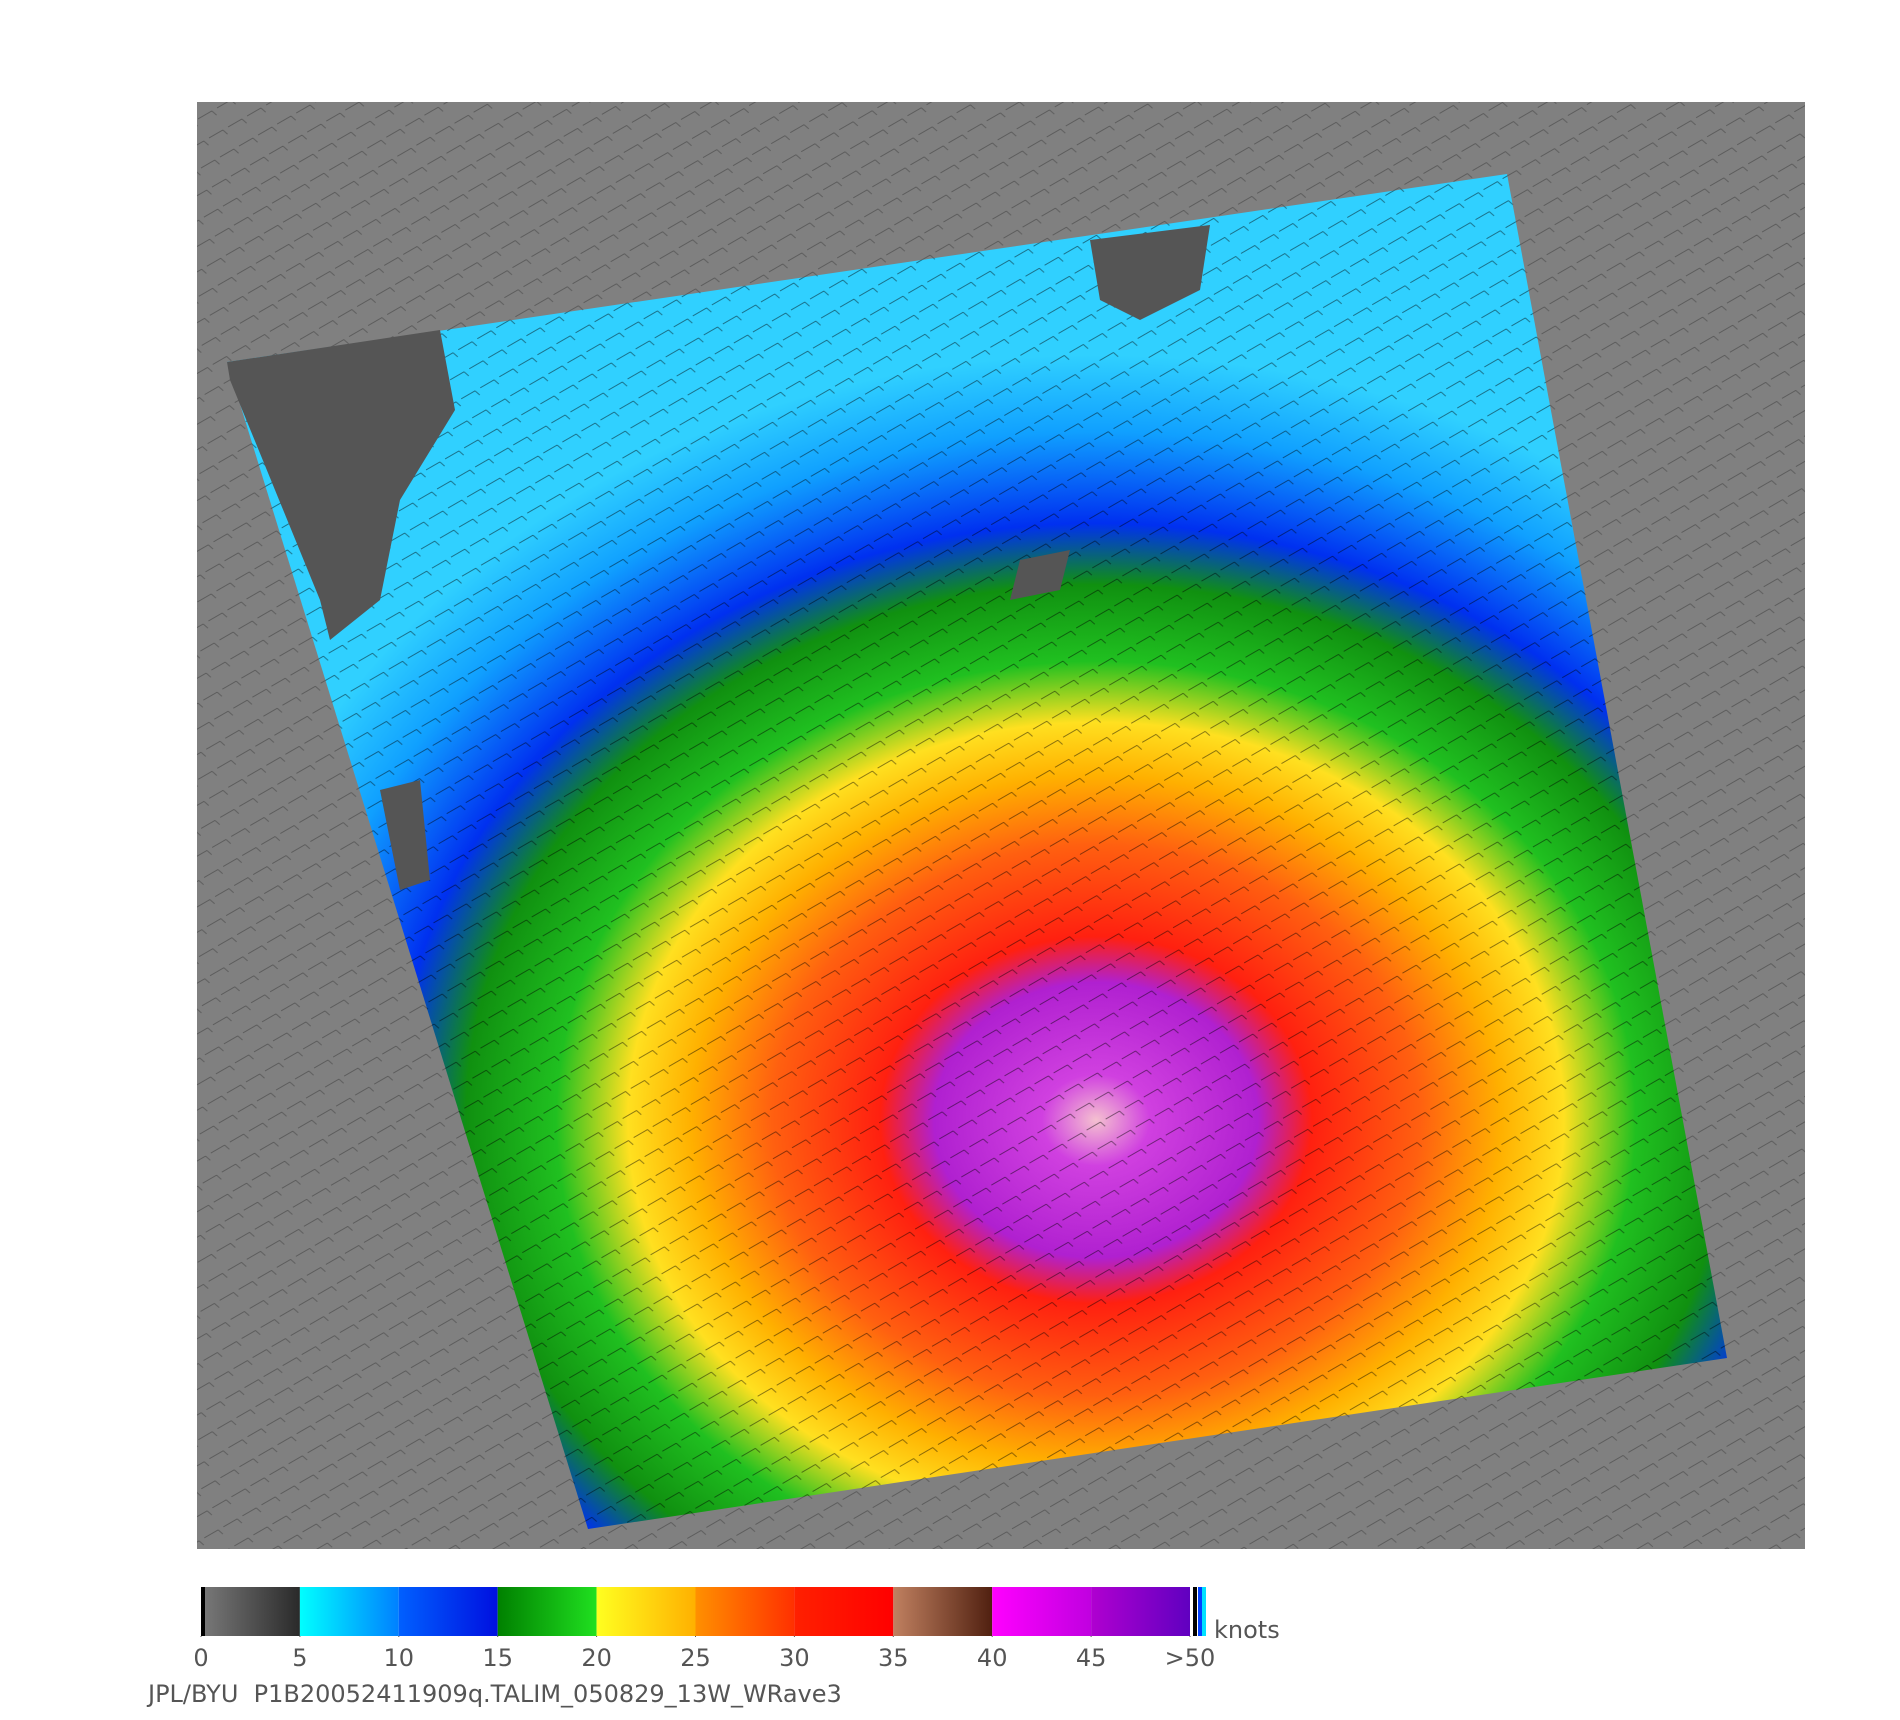 This screenshot has height=1720, width=1900. I want to click on tick-label: 45, so click(1091, 1658).